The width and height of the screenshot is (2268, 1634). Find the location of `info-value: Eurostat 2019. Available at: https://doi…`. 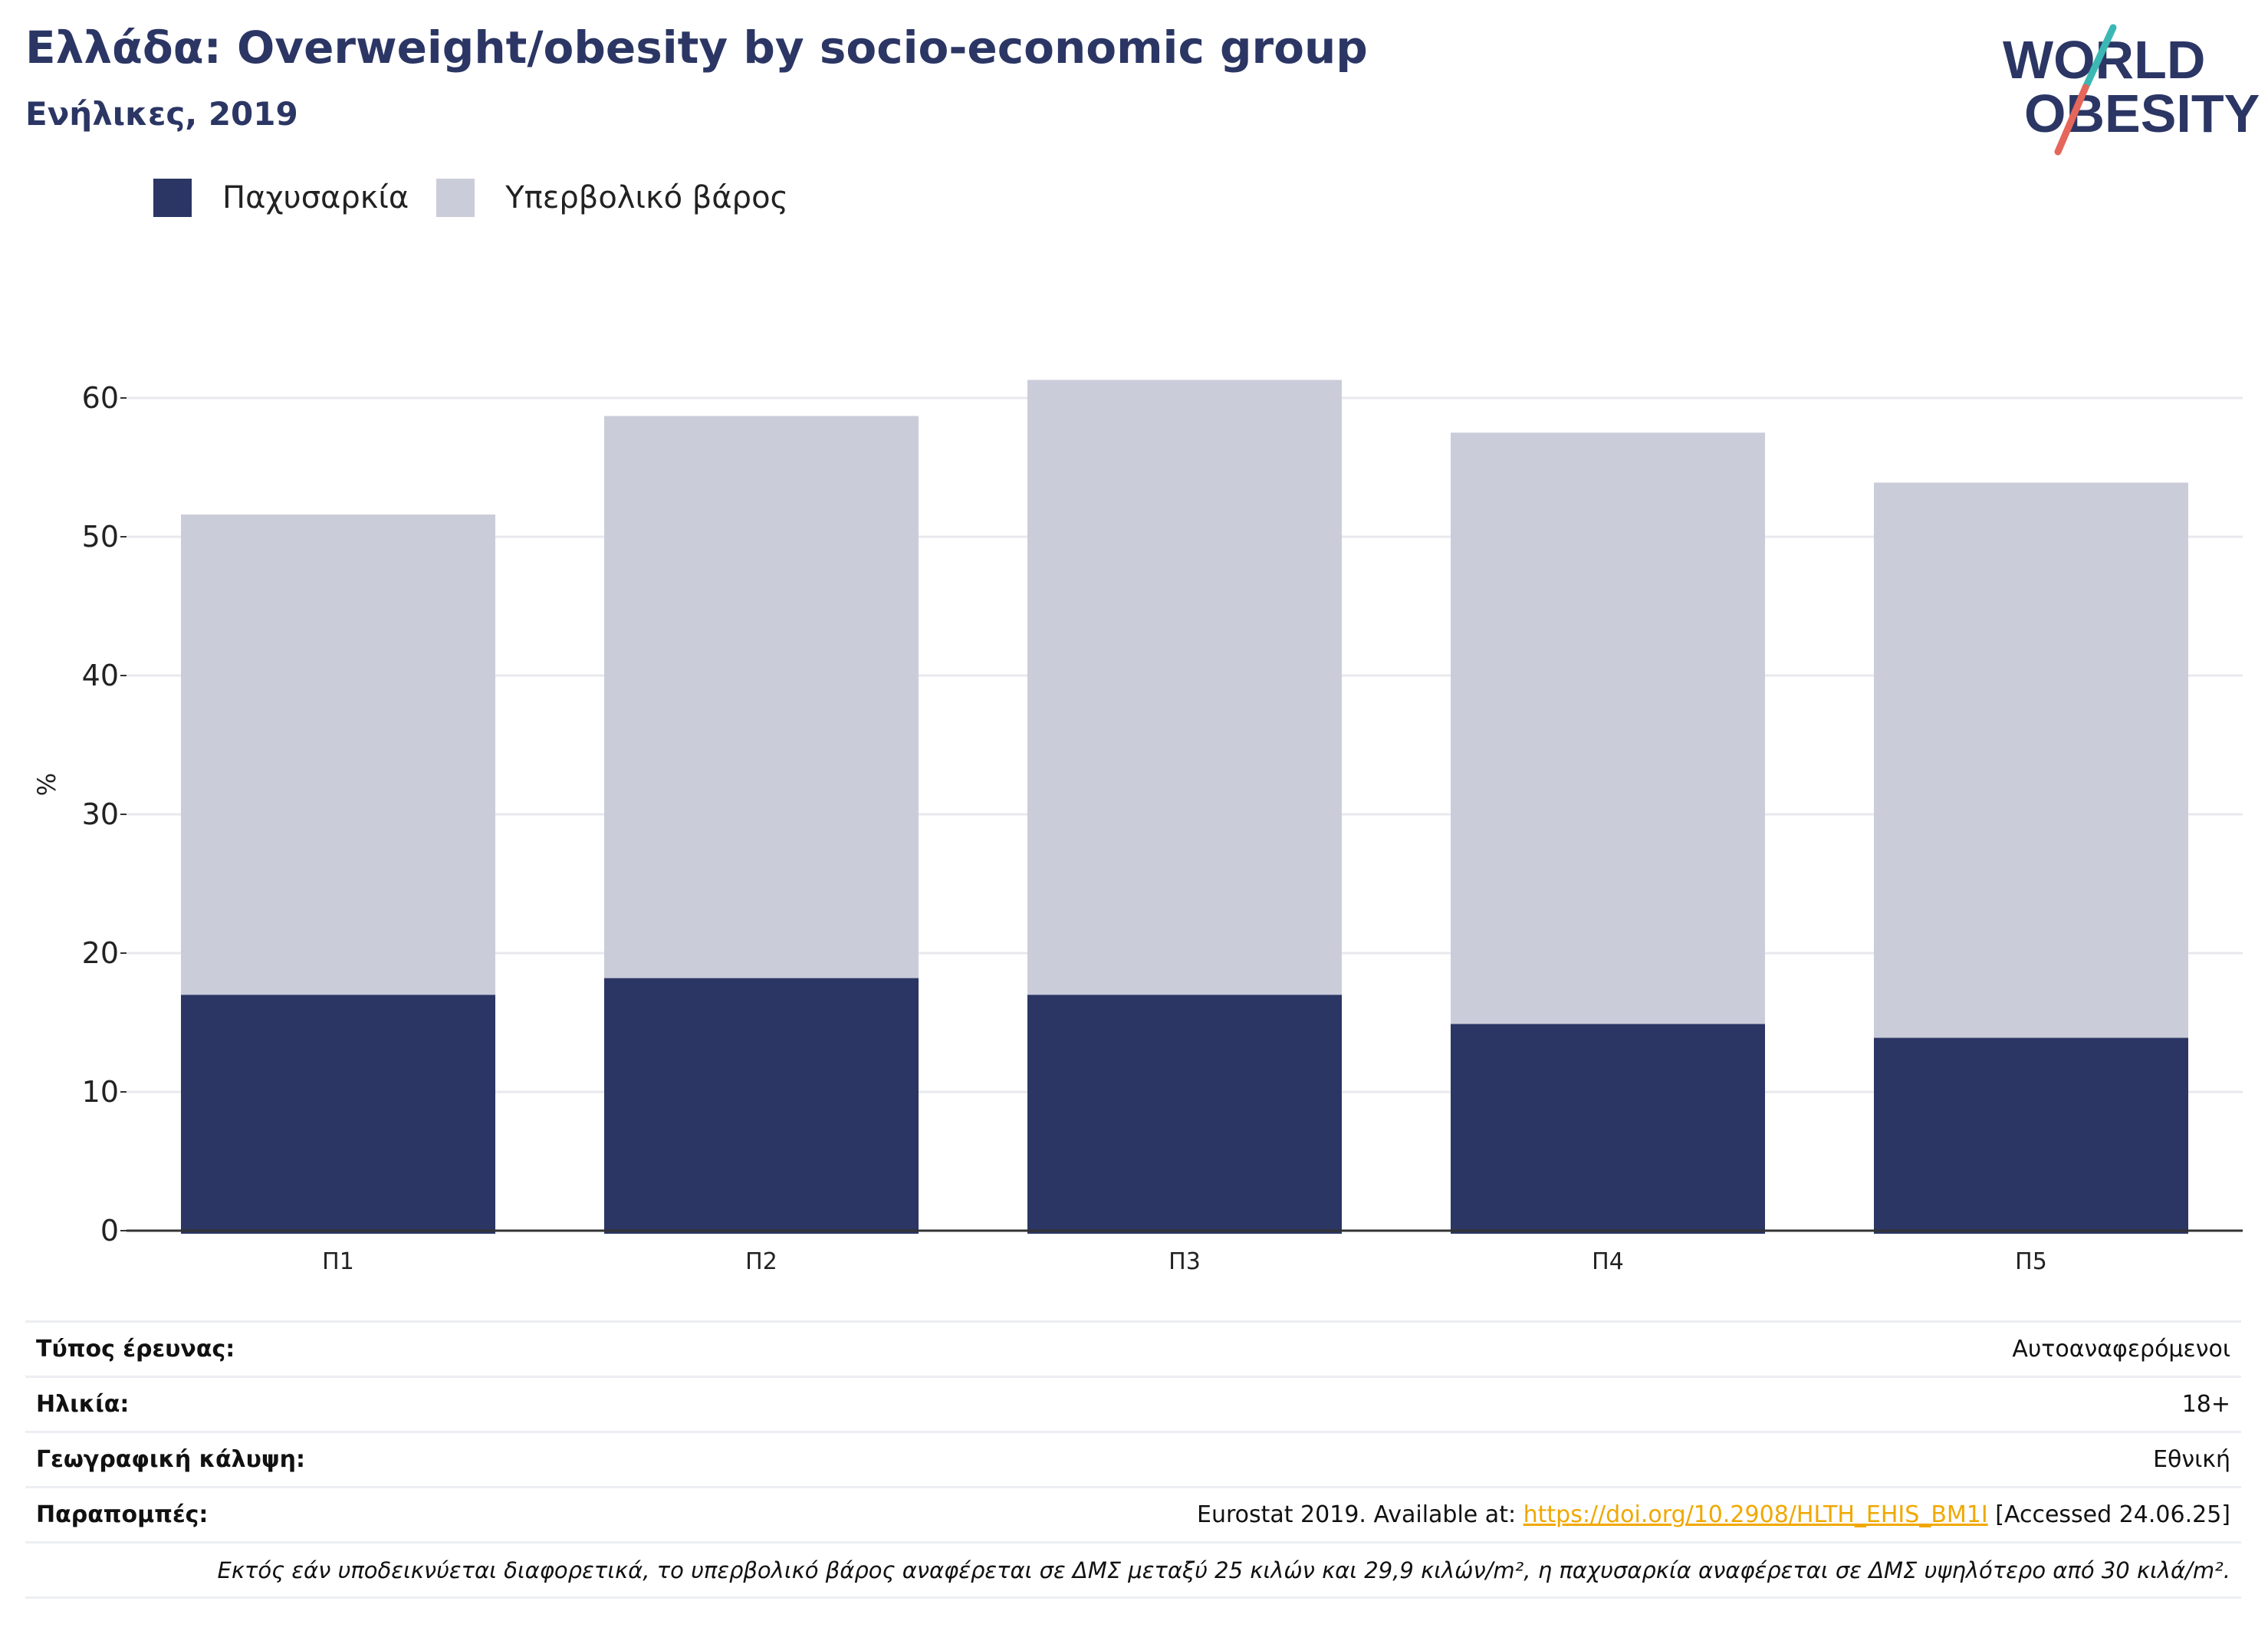

info-value: Eurostat 2019. Available at: https://doi… is located at coordinates (1714, 1514).